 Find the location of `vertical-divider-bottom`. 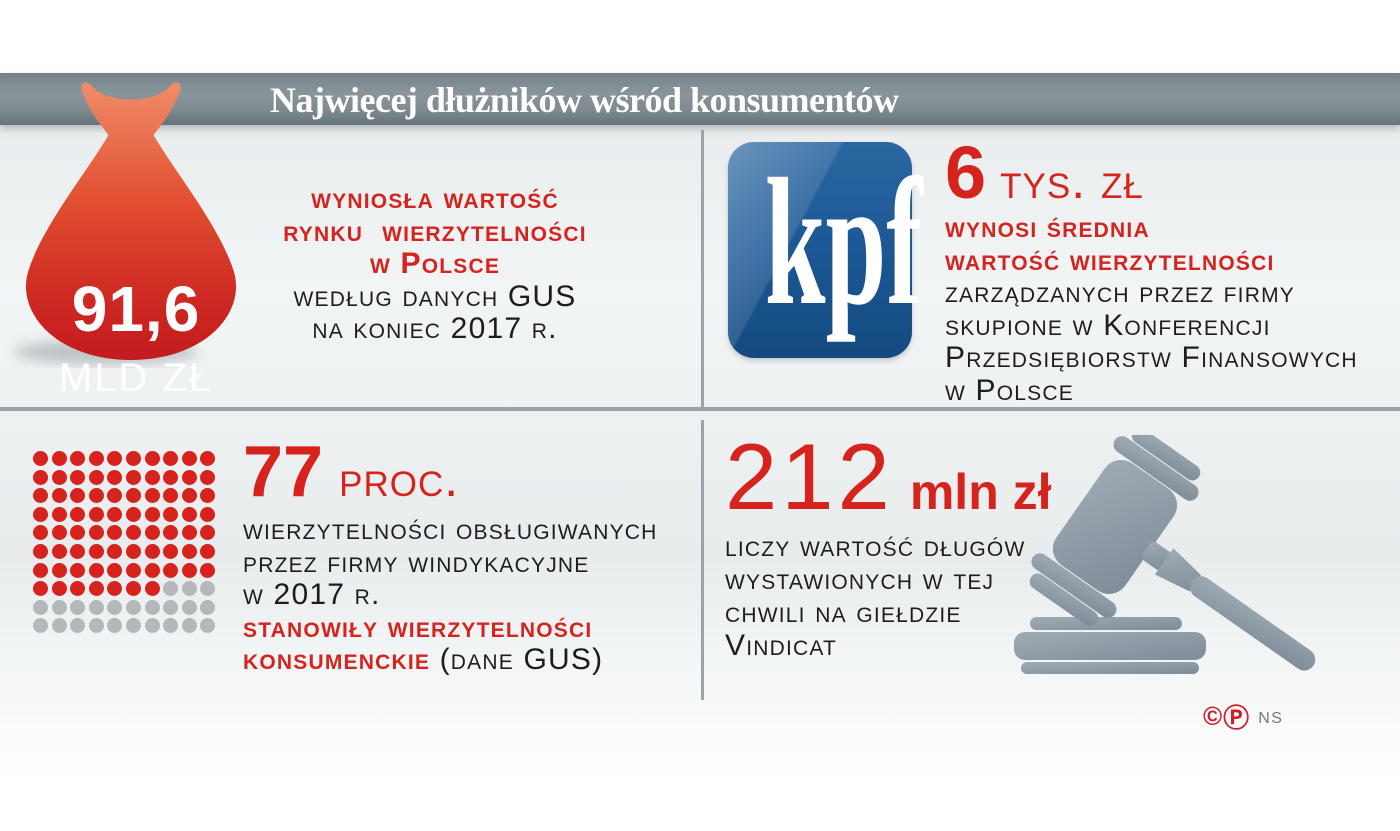

vertical-divider-bottom is located at coordinates (702, 560).